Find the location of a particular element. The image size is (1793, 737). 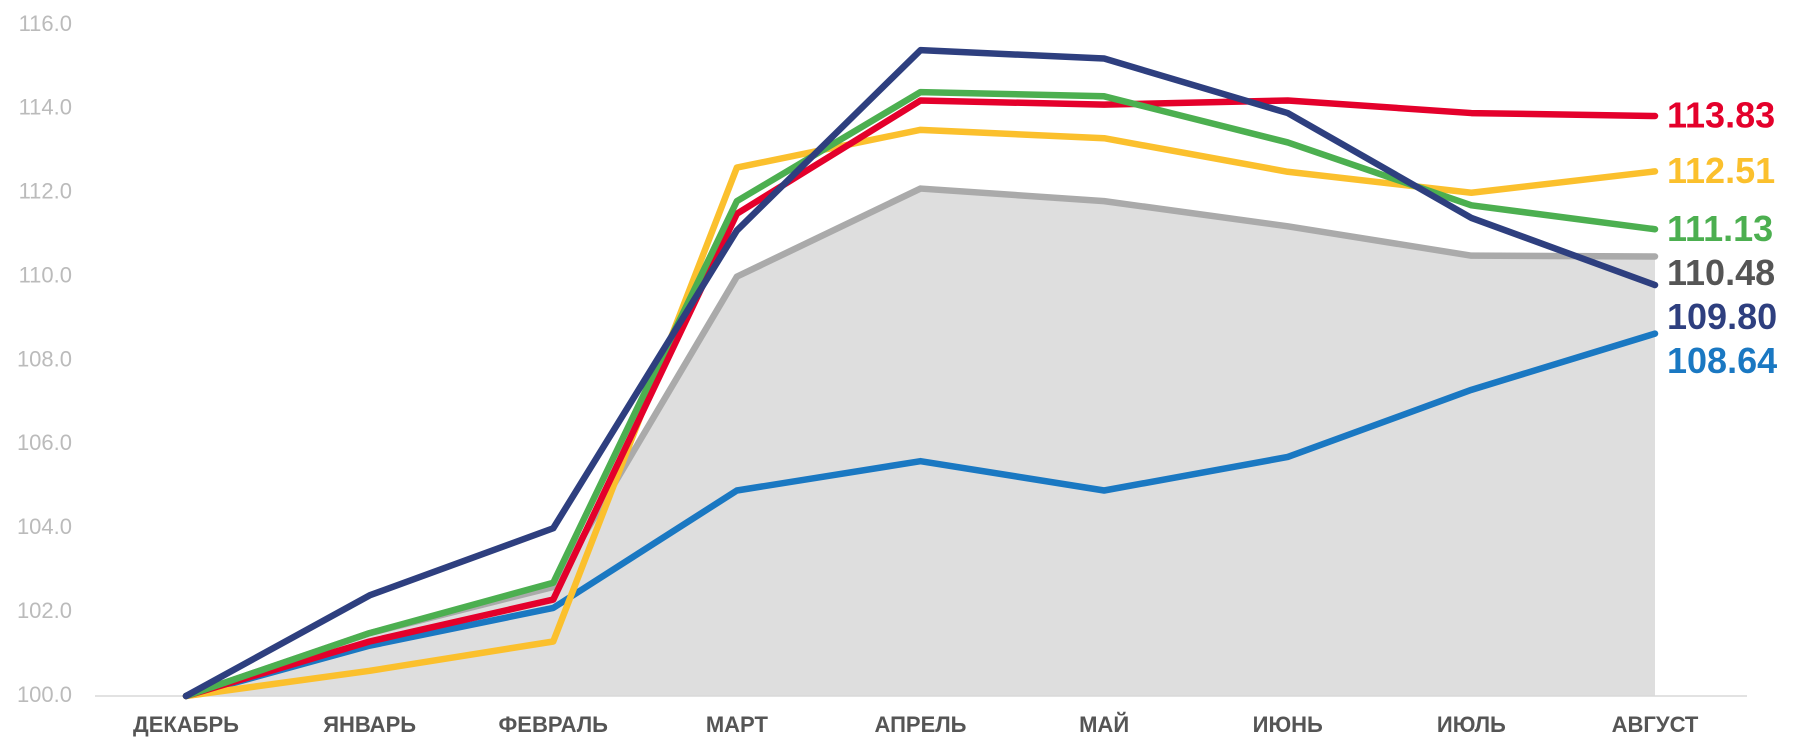

x-tick-label: ФЕВРАЛЬ is located at coordinates (554, 724).